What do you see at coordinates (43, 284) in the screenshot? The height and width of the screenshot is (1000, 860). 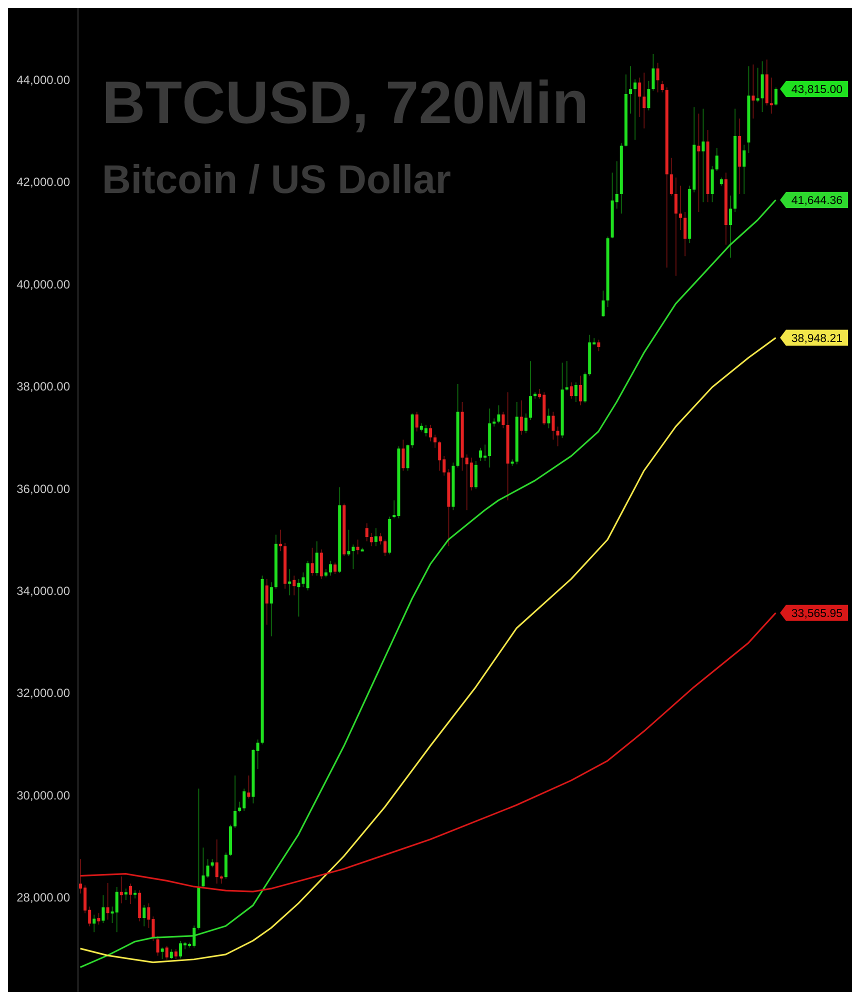 I see `y-tick-label: 40,000.00` at bounding box center [43, 284].